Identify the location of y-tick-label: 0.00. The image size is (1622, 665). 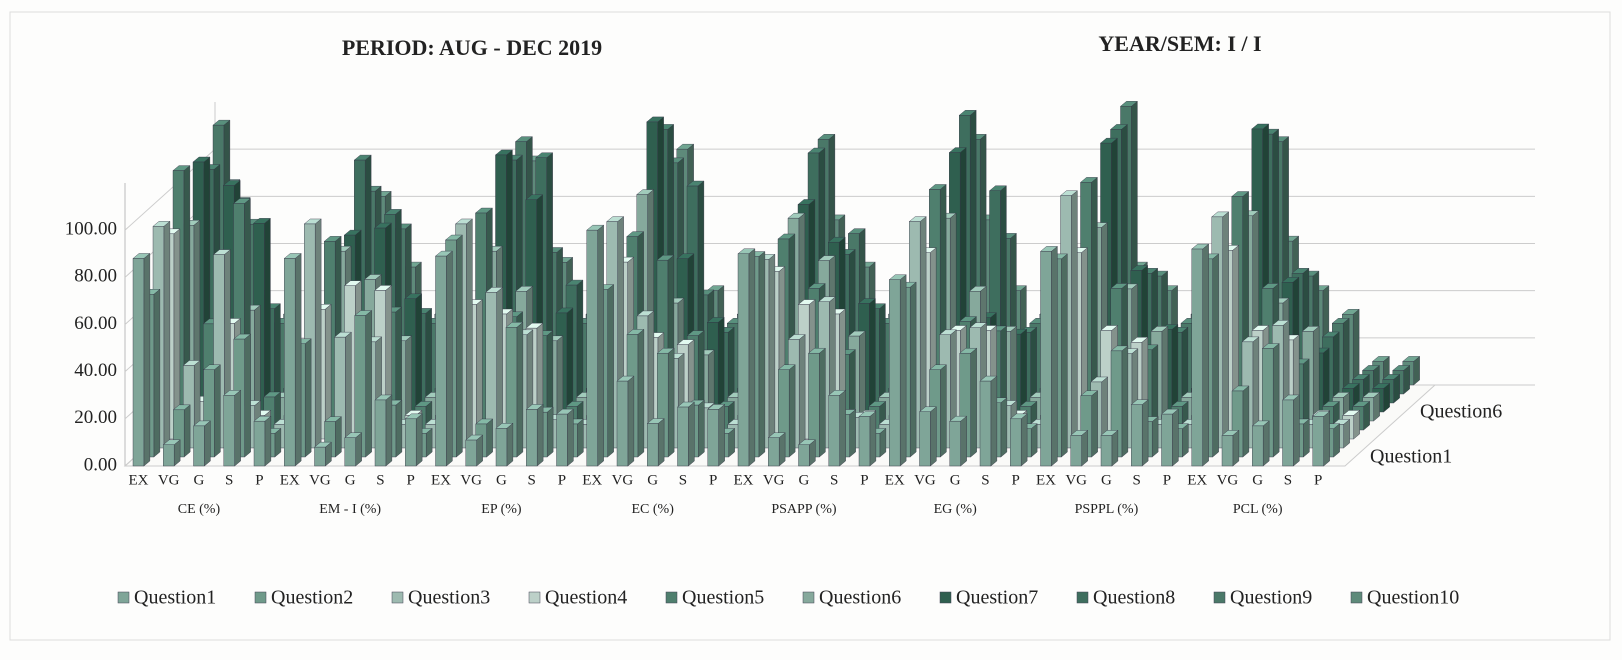
(100, 464).